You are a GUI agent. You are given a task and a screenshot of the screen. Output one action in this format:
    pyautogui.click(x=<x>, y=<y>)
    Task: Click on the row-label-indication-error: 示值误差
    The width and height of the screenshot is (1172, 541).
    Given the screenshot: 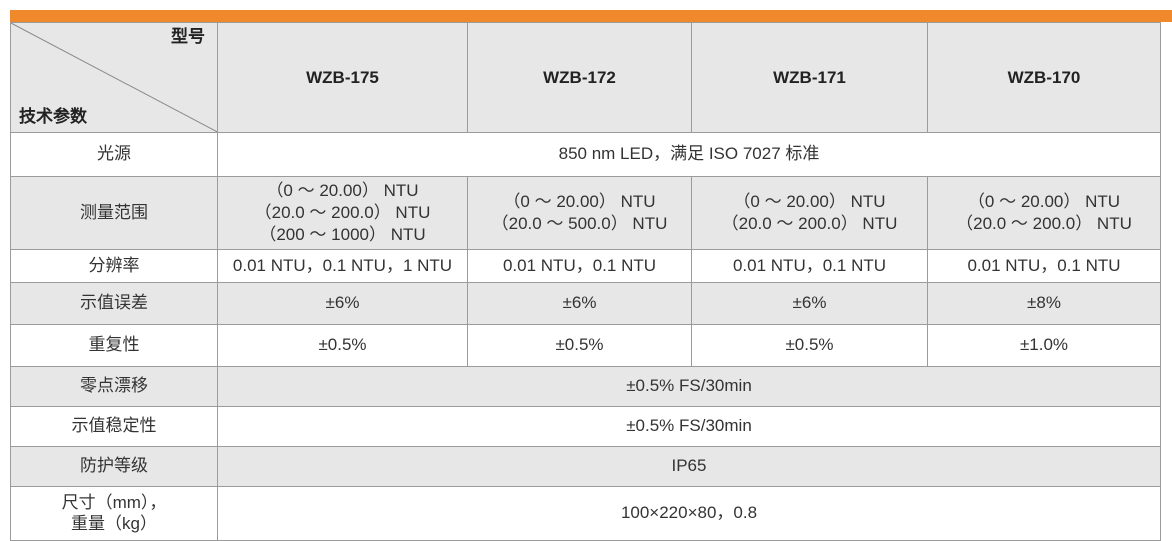 What is the action you would take?
    pyautogui.click(x=114, y=303)
    